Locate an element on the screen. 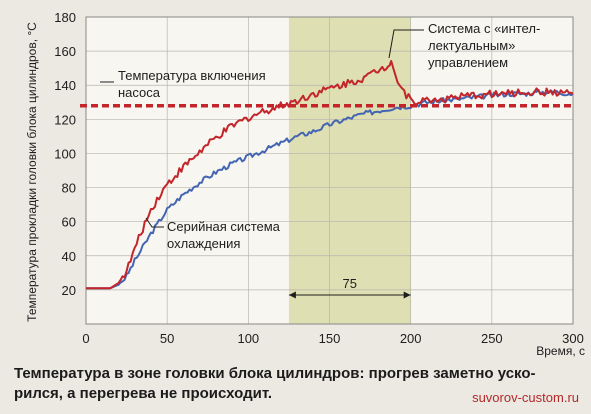 The width and height of the screenshot is (591, 414). site-watermark: suvorov-custom.ru is located at coordinates (525, 397).